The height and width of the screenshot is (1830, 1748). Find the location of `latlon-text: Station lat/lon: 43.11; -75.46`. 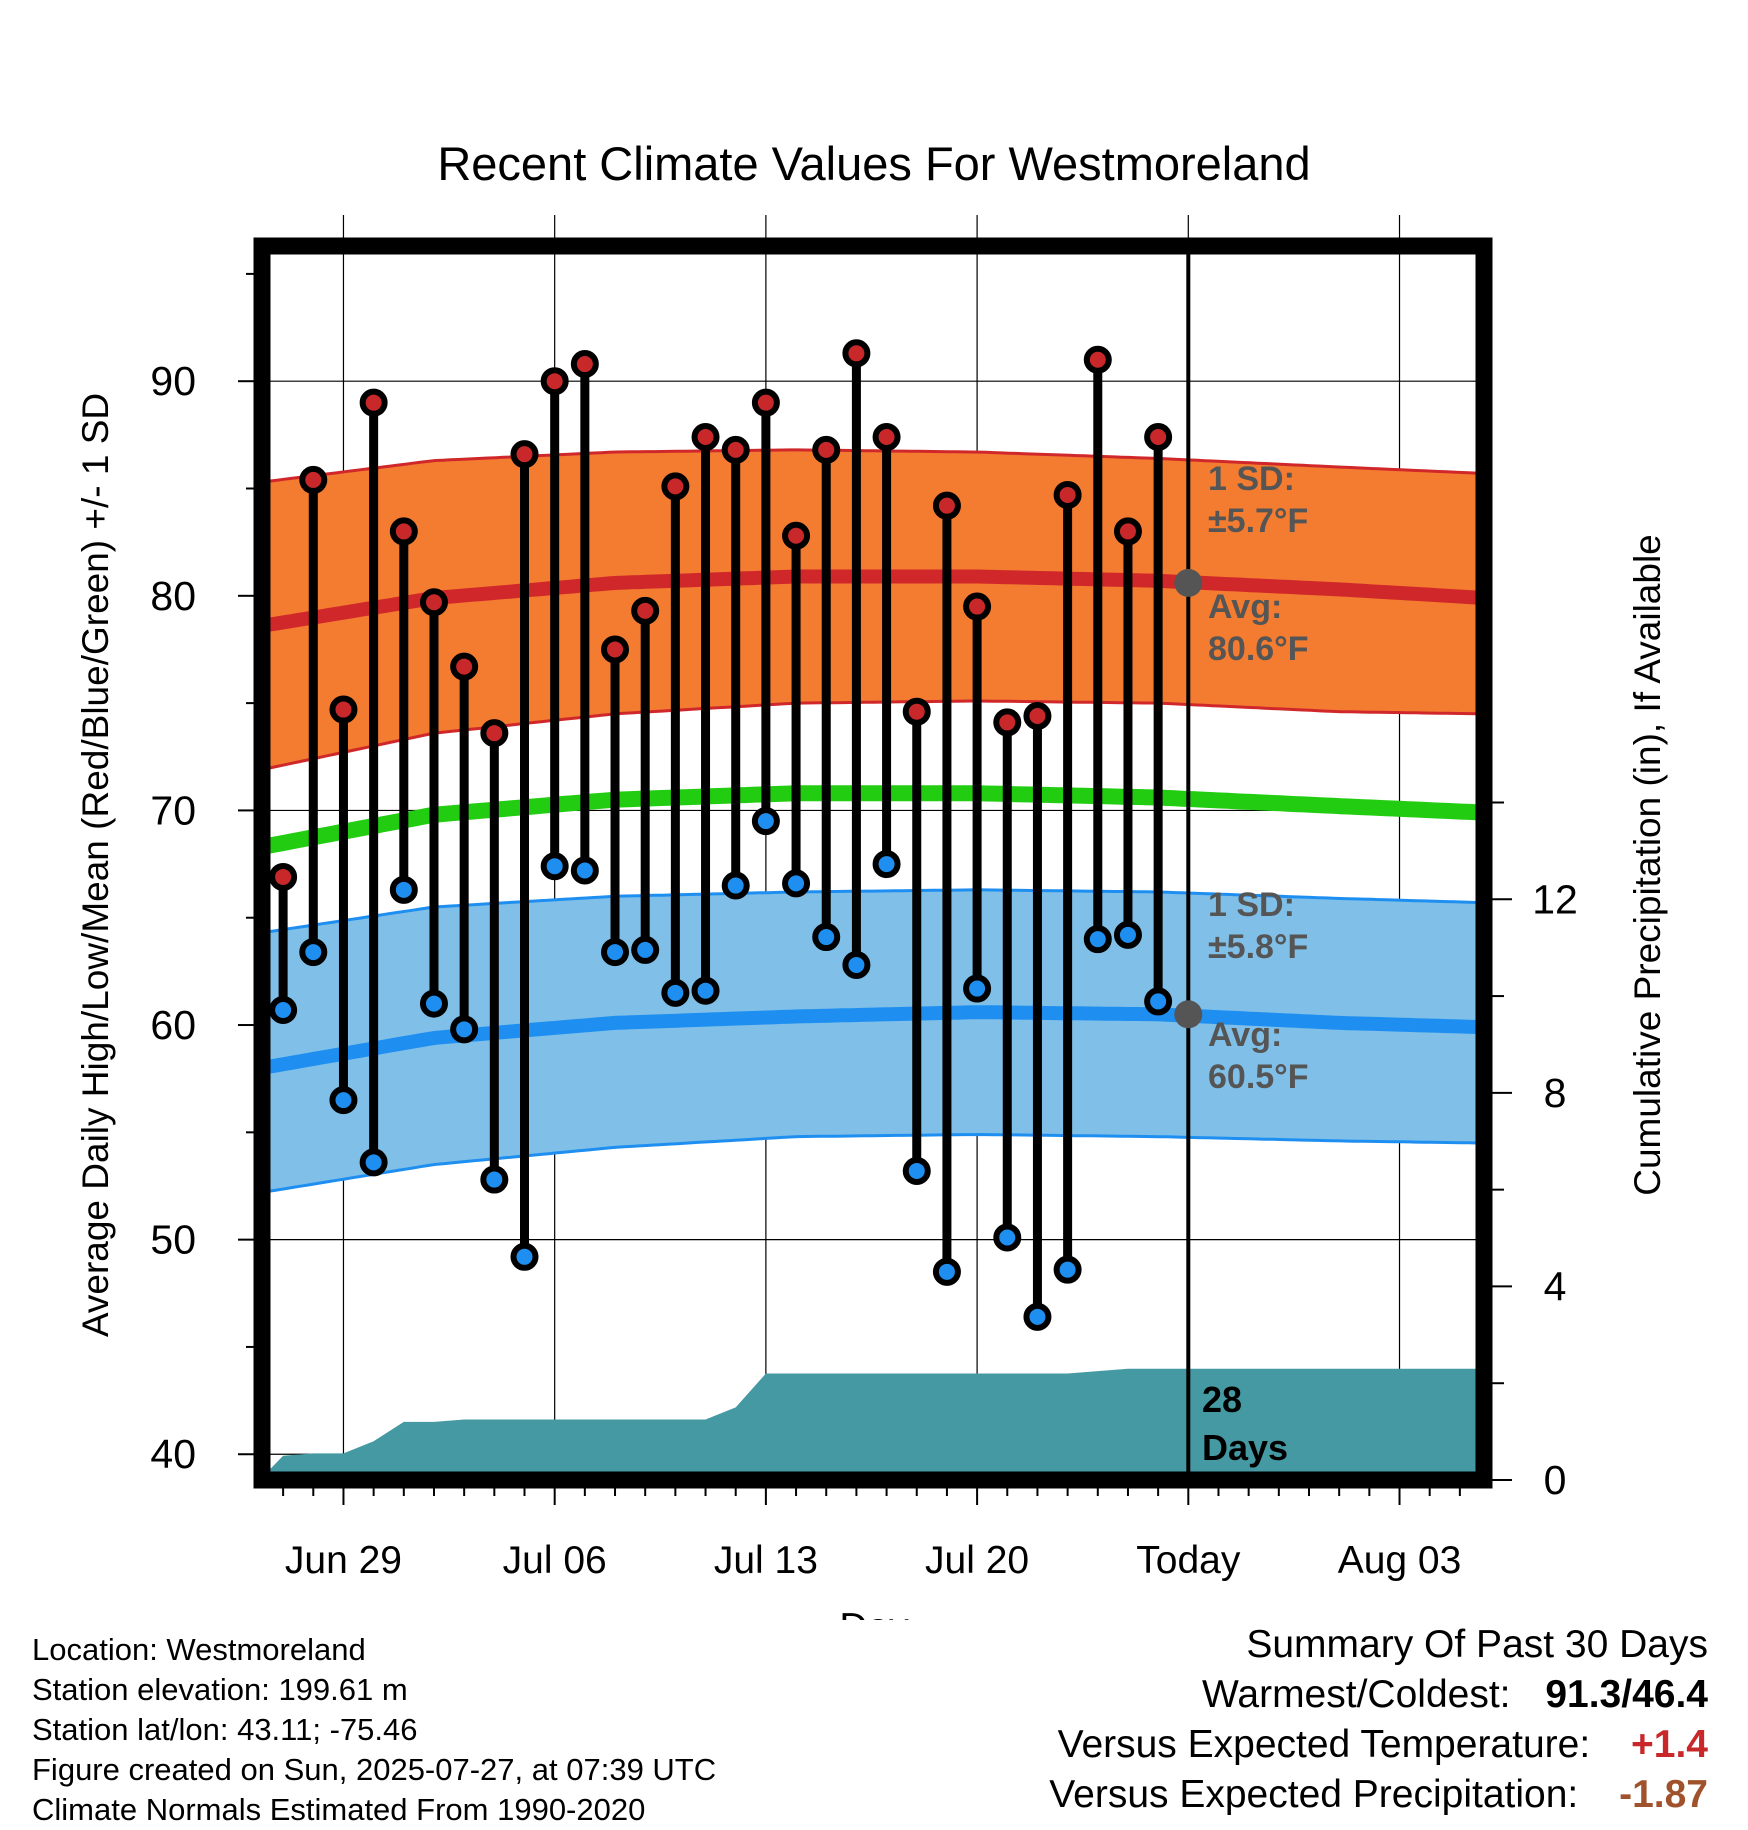

latlon-text: Station lat/lon: 43.11; -75.46 is located at coordinates (225, 1729).